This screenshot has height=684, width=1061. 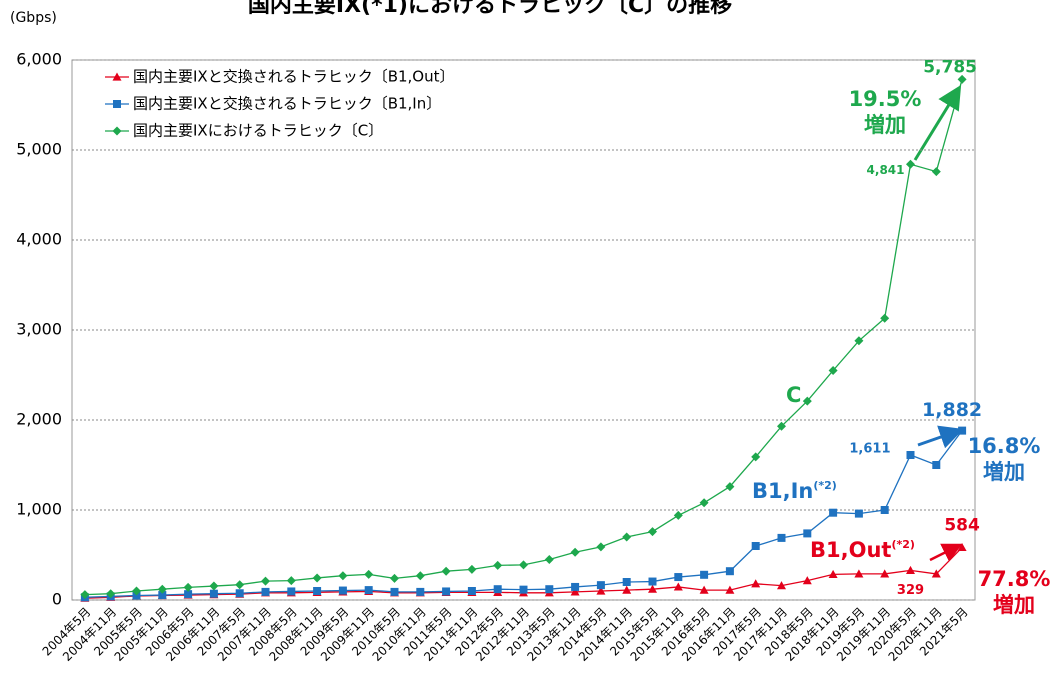 What do you see at coordinates (824, 485) in the screenshot?
I see `series-label-note: (*2)` at bounding box center [824, 485].